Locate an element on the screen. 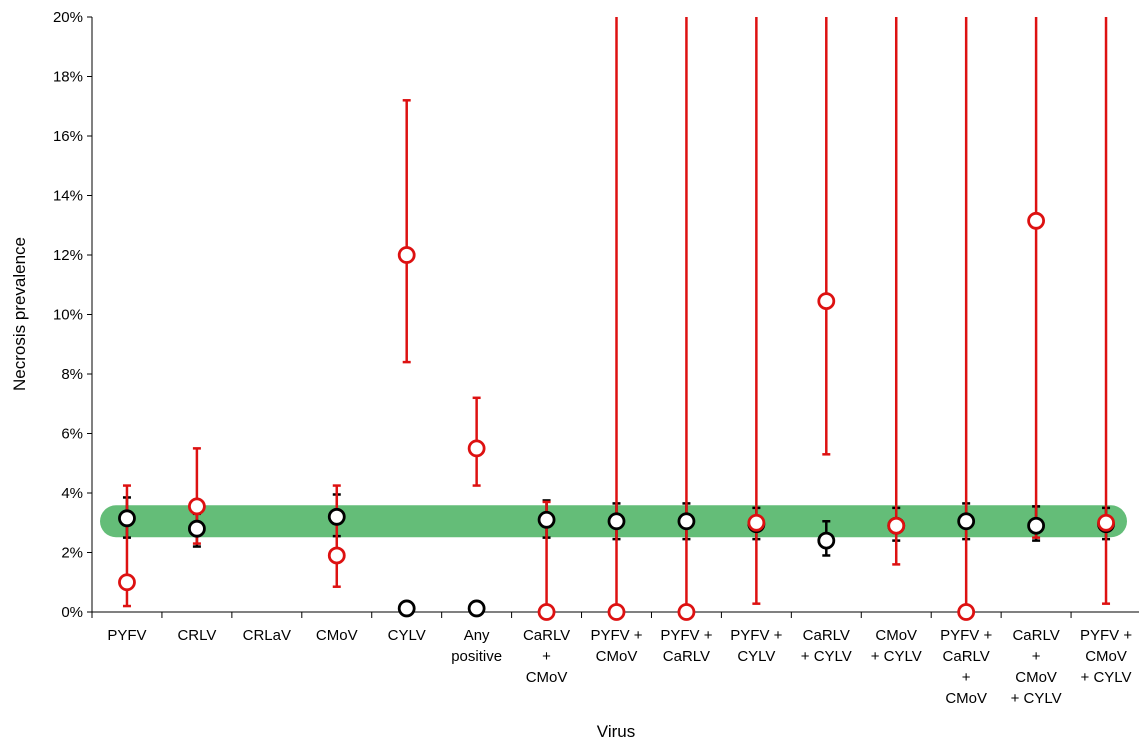 Image resolution: width=1139 pixels, height=743 pixels. y-tick-label: 12% is located at coordinates (68, 255).